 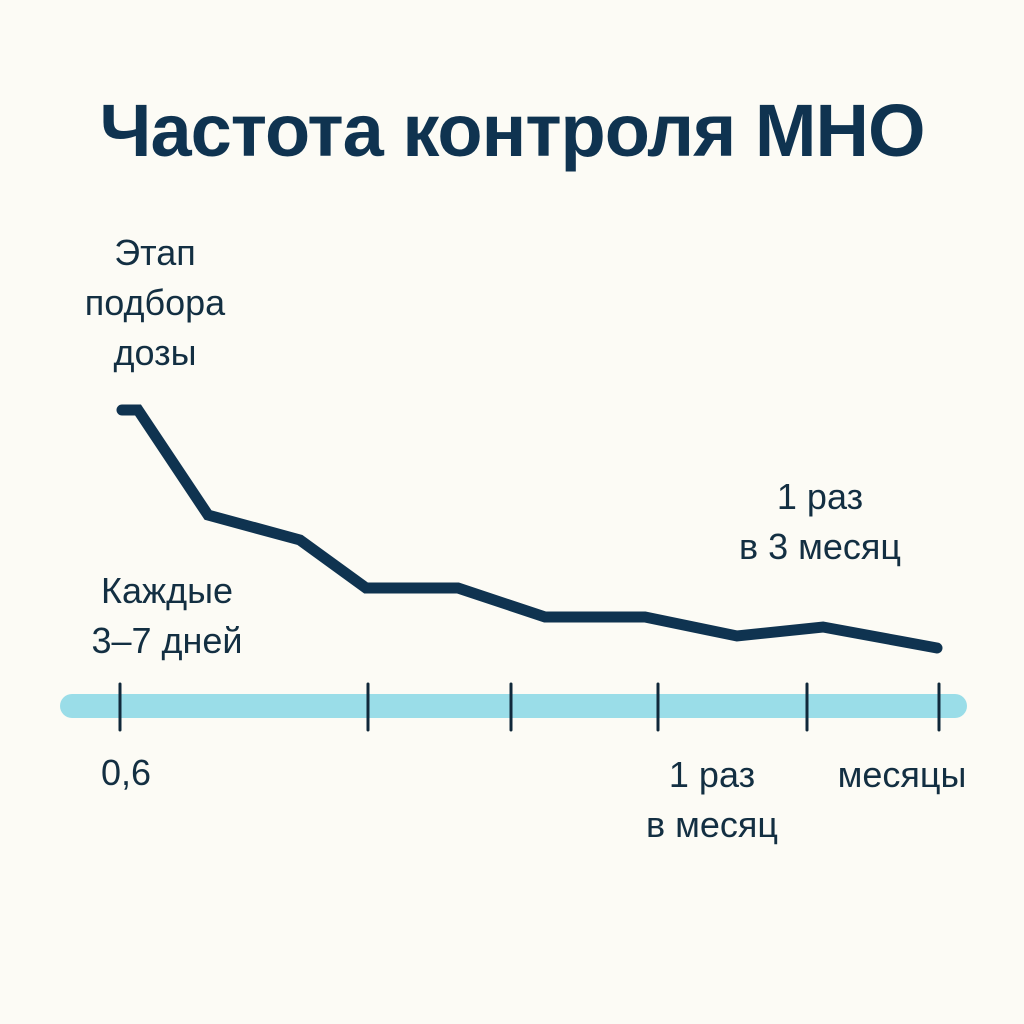 What do you see at coordinates (529, 707) in the screenshot?
I see `x-axis-ticks` at bounding box center [529, 707].